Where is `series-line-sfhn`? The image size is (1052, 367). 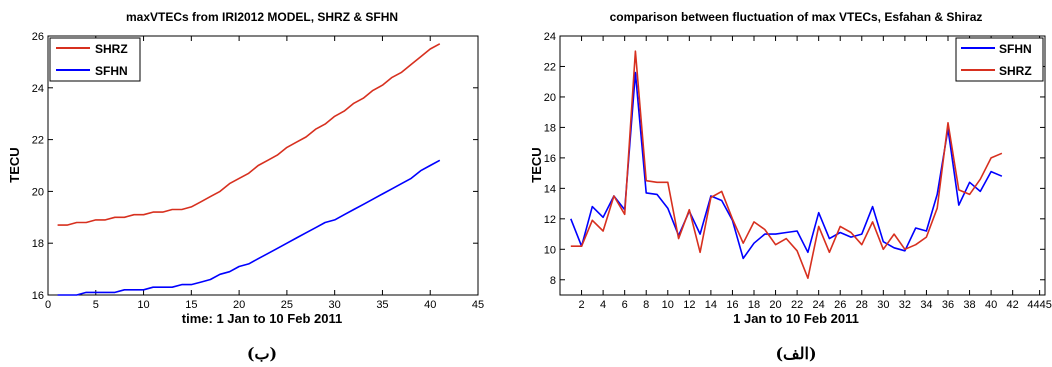 series-line-sfhn is located at coordinates (249, 227).